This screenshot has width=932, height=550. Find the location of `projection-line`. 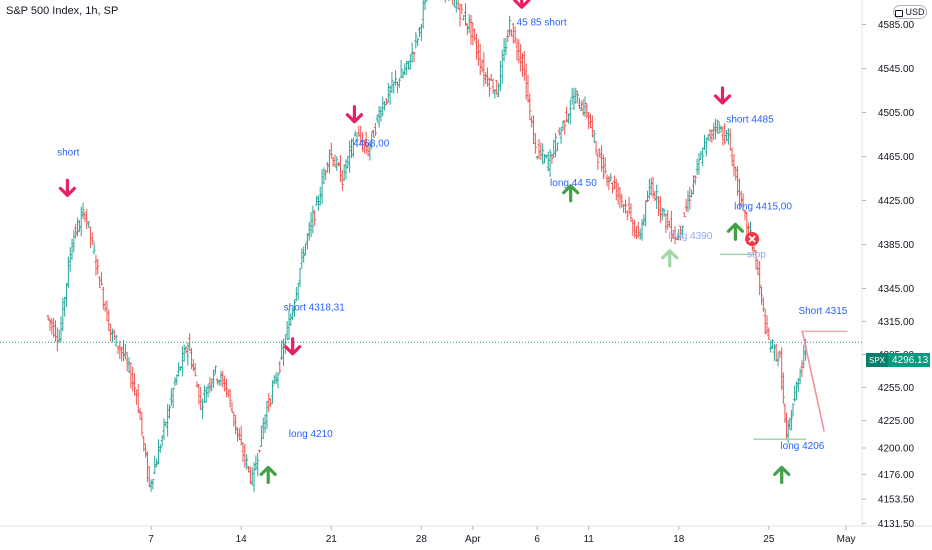

projection-line is located at coordinates (813, 381).